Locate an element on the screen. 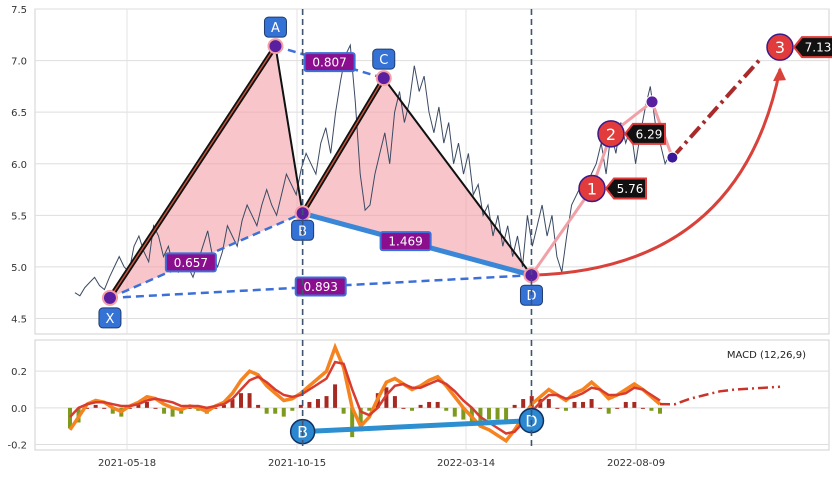  x-tick-label: 2022-03-14 is located at coordinates (466, 463).